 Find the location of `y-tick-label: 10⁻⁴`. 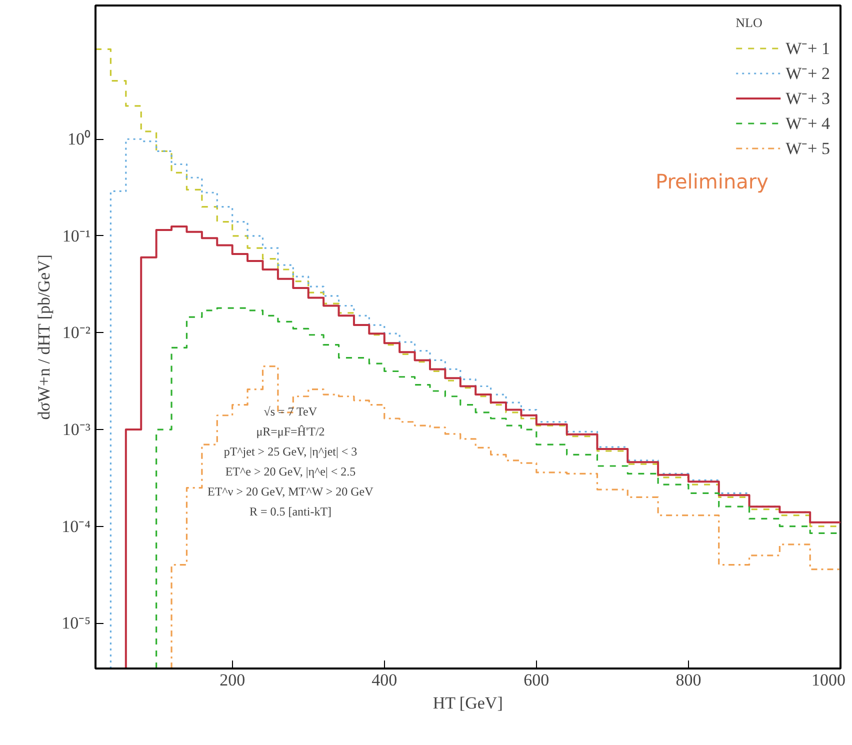

y-tick-label: 10⁻⁴ is located at coordinates (76, 526).